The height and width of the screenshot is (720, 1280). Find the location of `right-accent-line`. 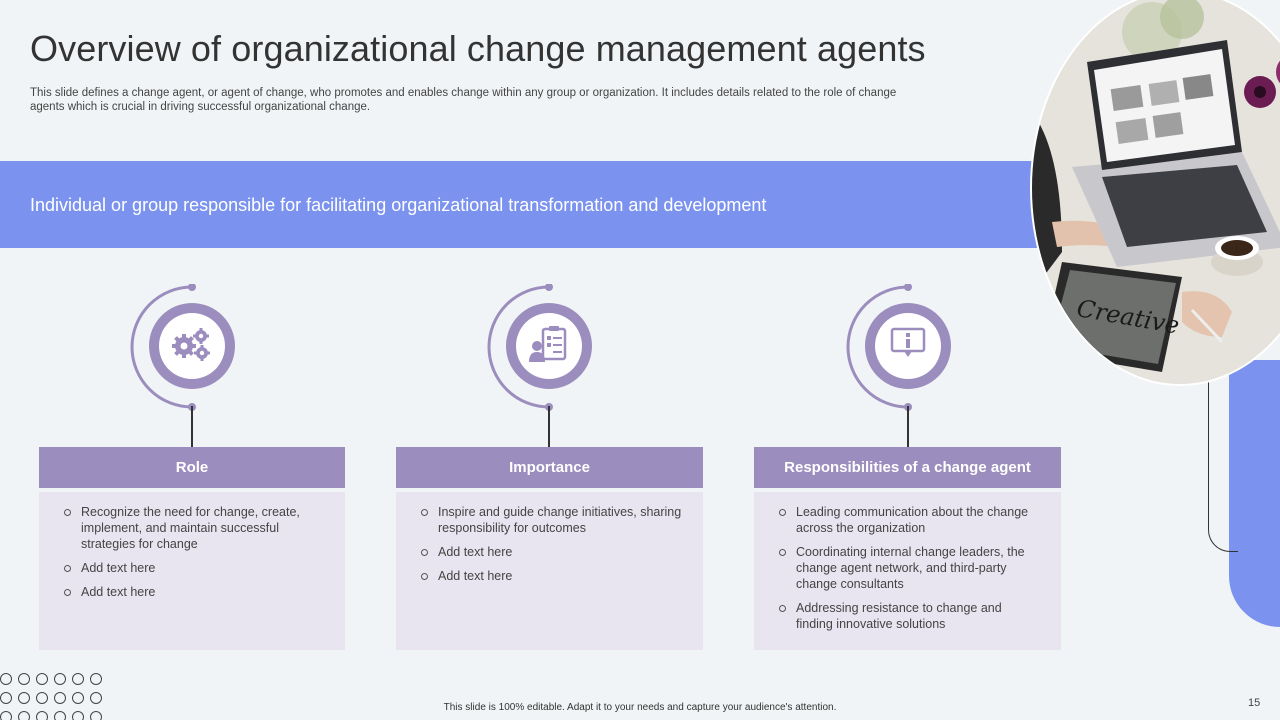

right-accent-line is located at coordinates (1223, 461).